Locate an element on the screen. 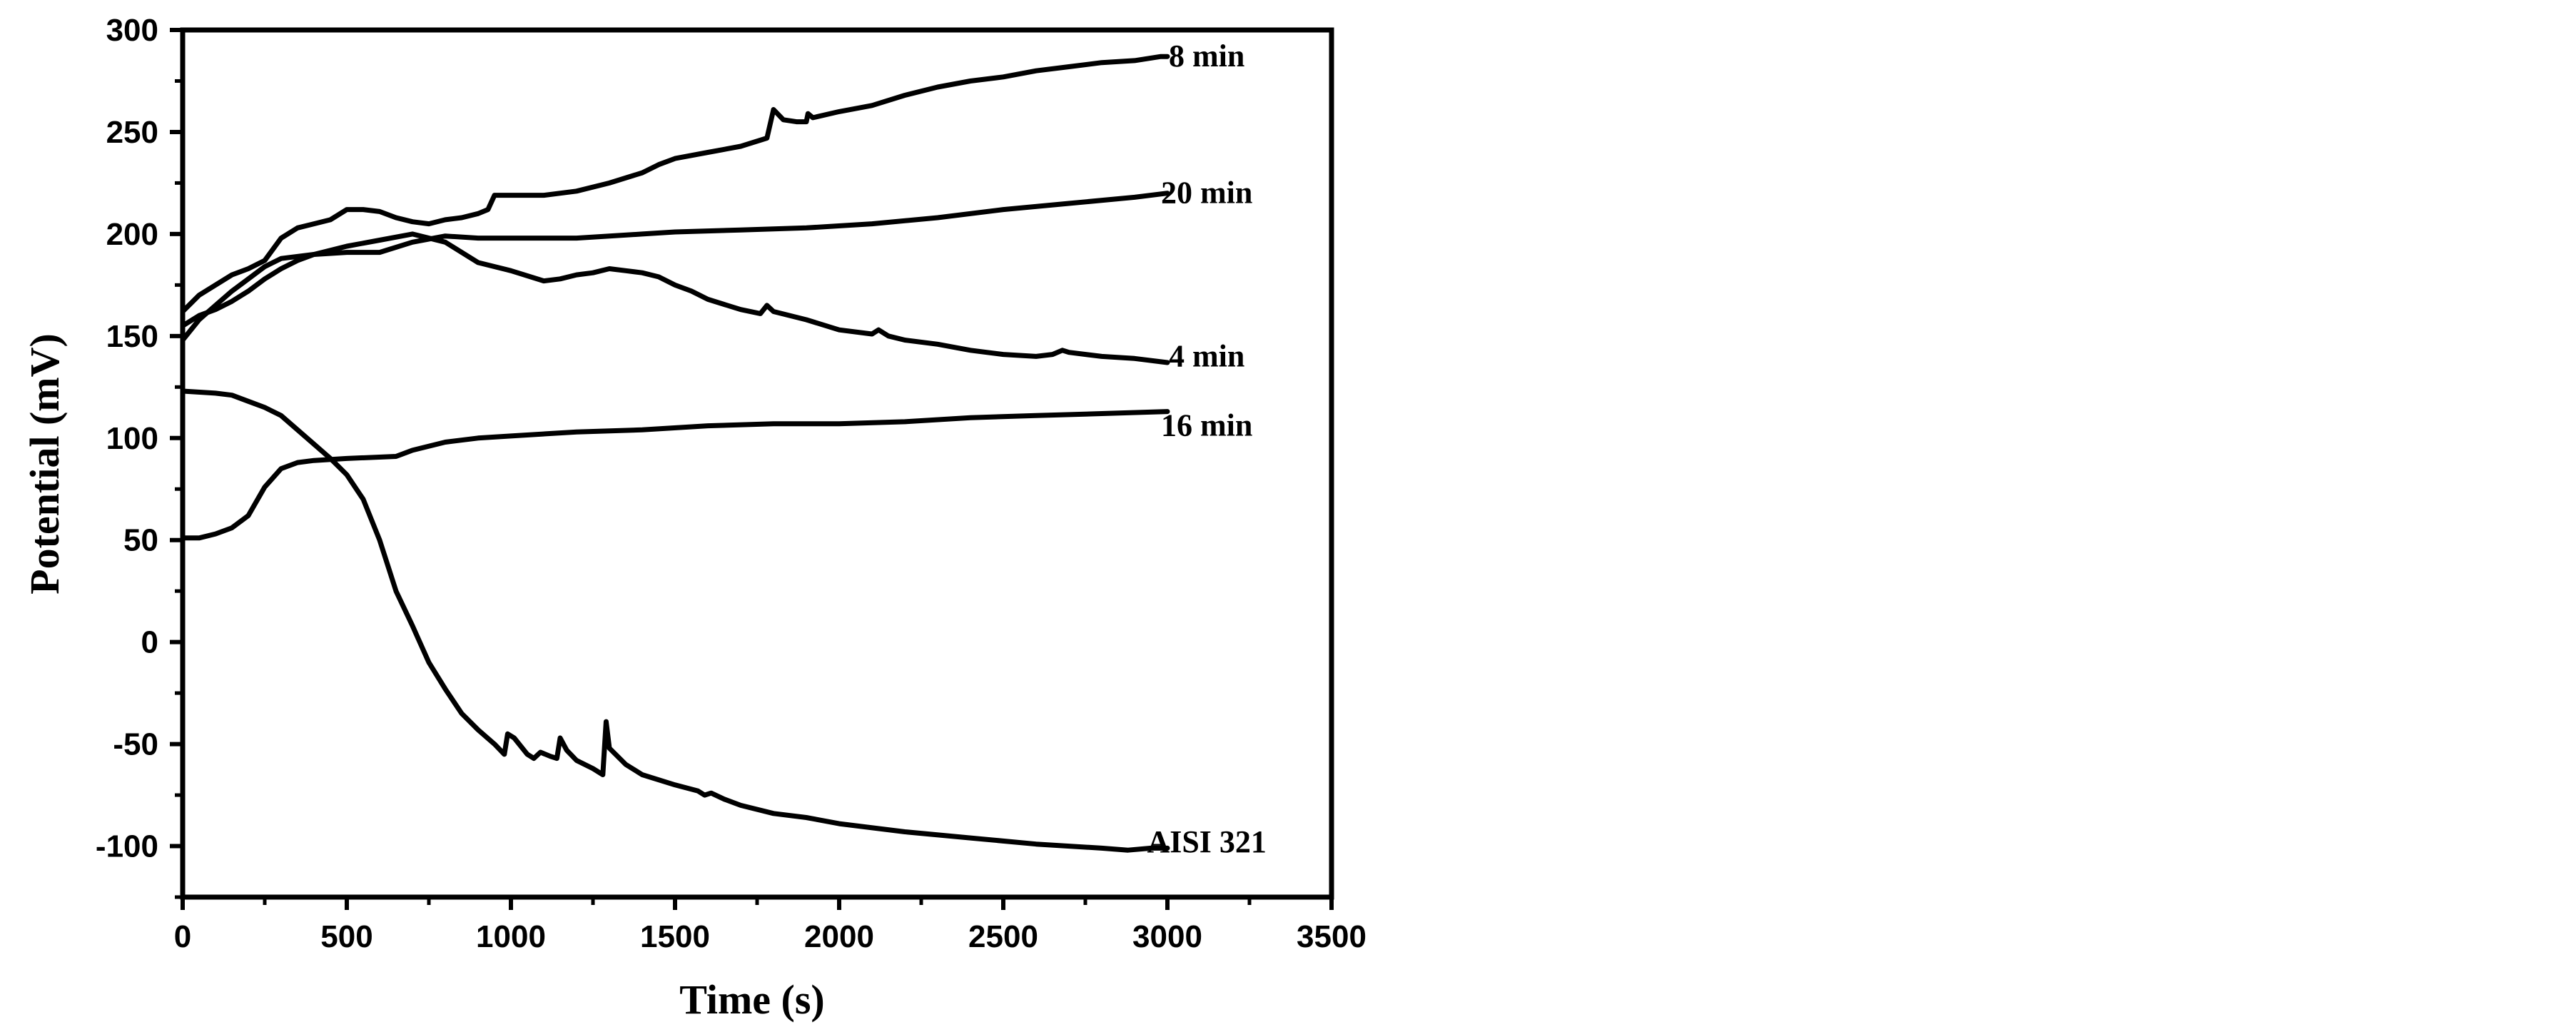 This screenshot has width=2576, height=1032. series-label: 8 min is located at coordinates (1206, 57).